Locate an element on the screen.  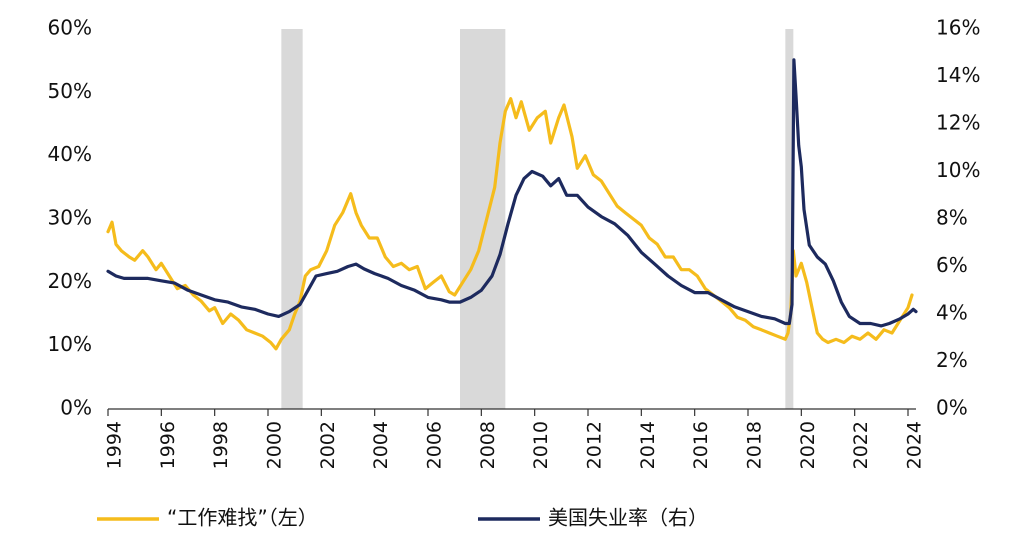
x-tick-label: 2004 is located at coordinates (381, 445).